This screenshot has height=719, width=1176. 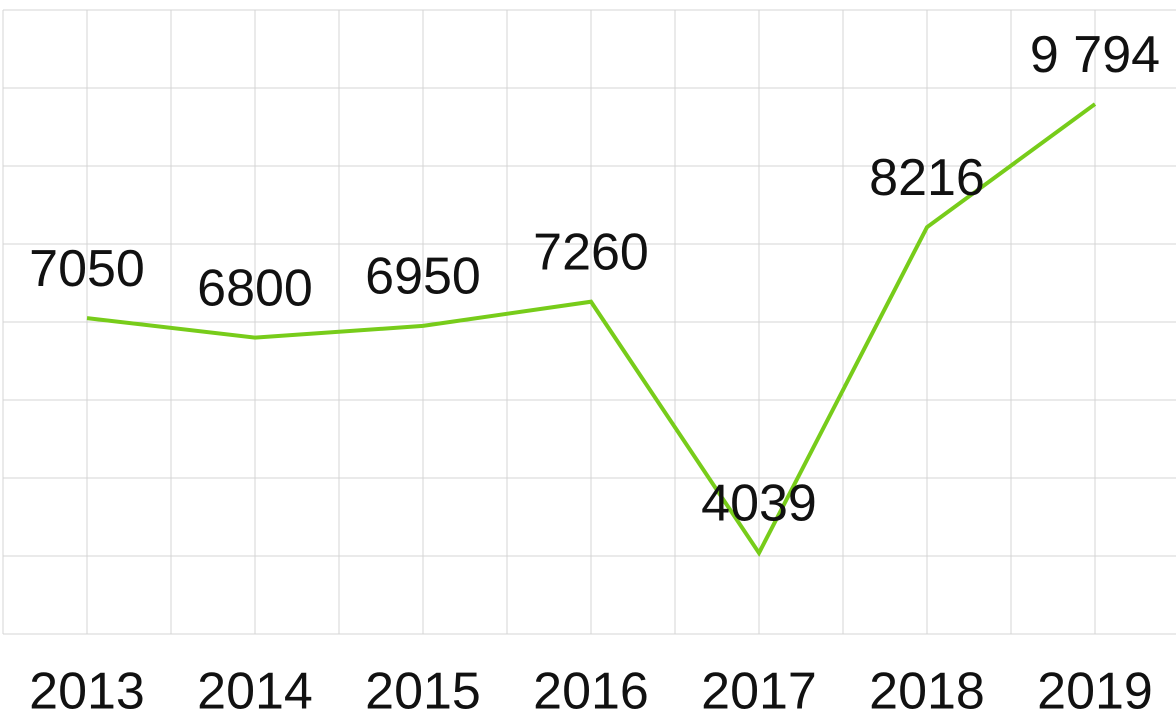 What do you see at coordinates (591, 252) in the screenshot?
I see `data-label: 7260` at bounding box center [591, 252].